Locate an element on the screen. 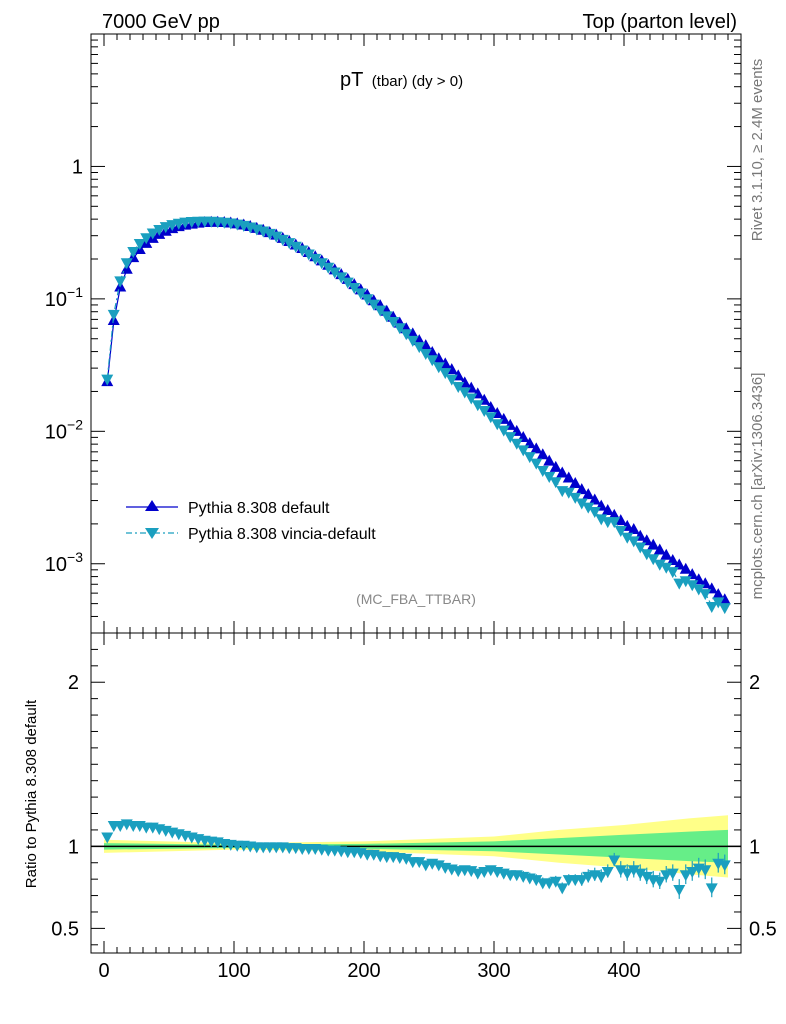 The height and width of the screenshot is (1024, 786). legend-label-vincia: Pythia 8.308 vincia-default is located at coordinates (282, 534).